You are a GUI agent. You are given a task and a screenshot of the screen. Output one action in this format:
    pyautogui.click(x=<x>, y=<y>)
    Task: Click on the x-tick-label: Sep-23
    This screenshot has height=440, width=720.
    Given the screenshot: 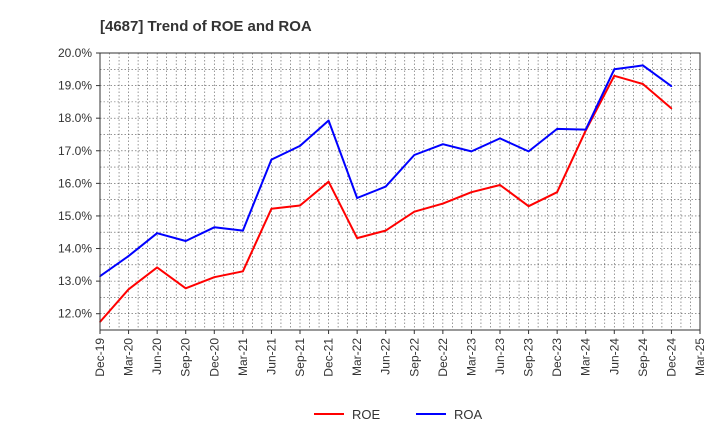 What is the action you would take?
    pyautogui.click(x=529, y=357)
    